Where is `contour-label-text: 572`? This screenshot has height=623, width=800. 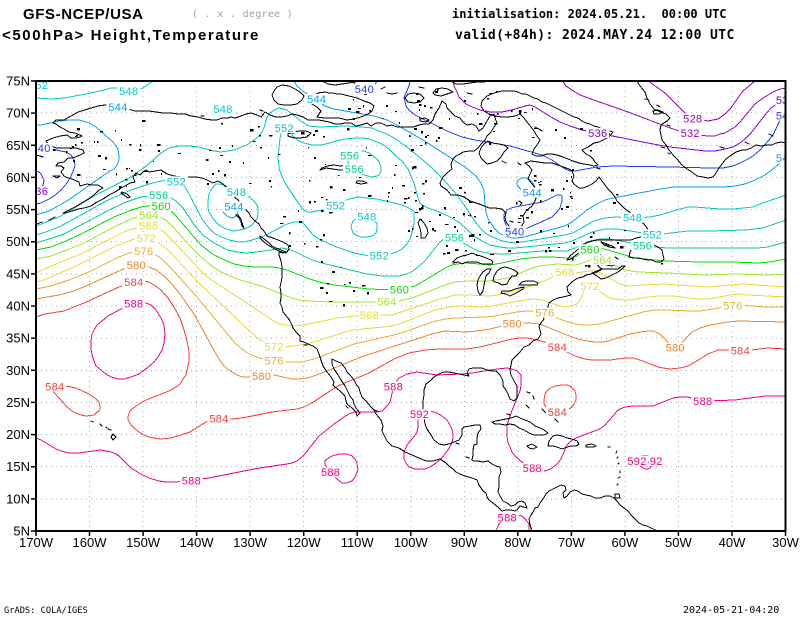 contour-label-text: 572 is located at coordinates (589, 287).